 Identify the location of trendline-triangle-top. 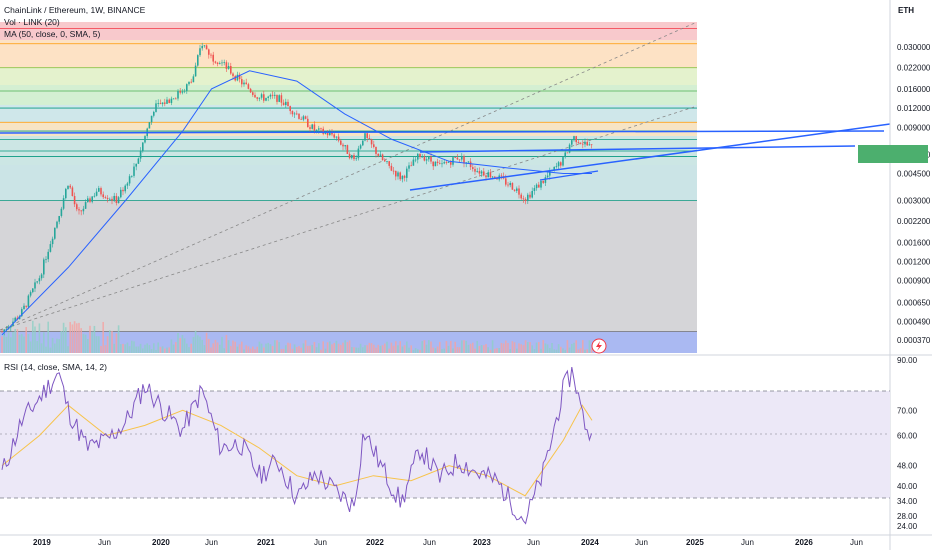
(637, 149).